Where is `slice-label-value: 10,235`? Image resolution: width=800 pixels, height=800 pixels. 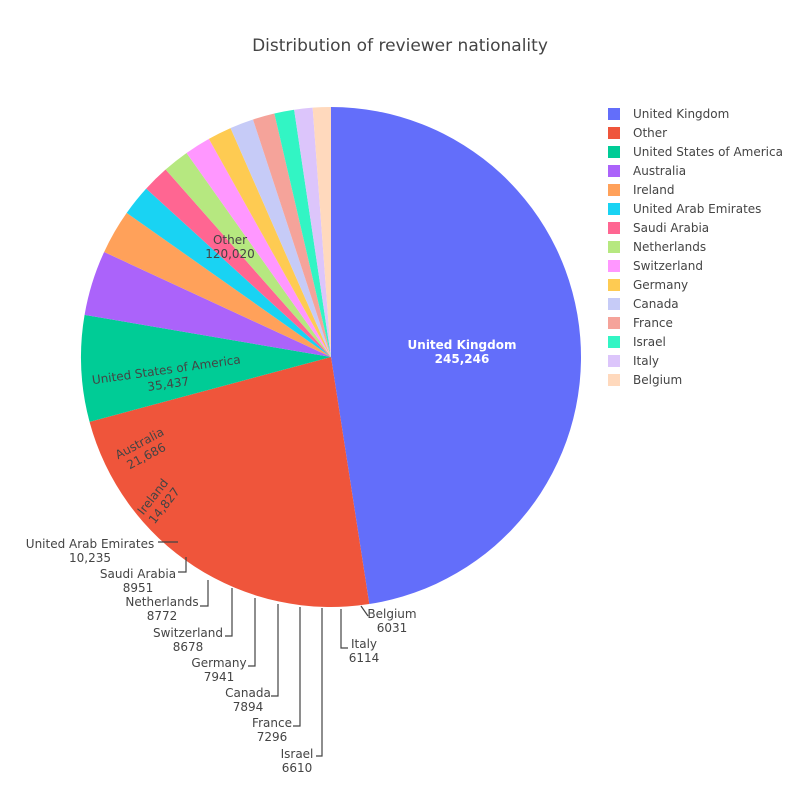
slice-label-value: 10,235 is located at coordinates (90, 558).